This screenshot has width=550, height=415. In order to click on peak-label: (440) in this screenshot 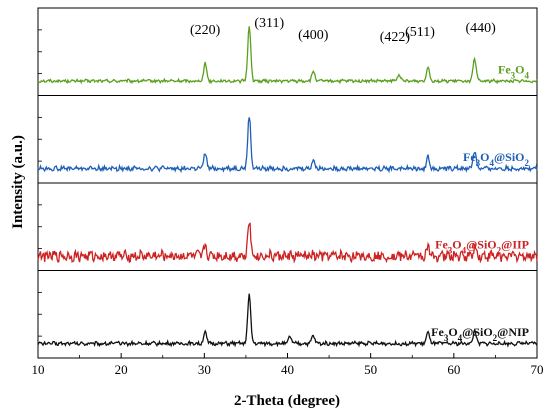, I will do `click(480, 28)`.